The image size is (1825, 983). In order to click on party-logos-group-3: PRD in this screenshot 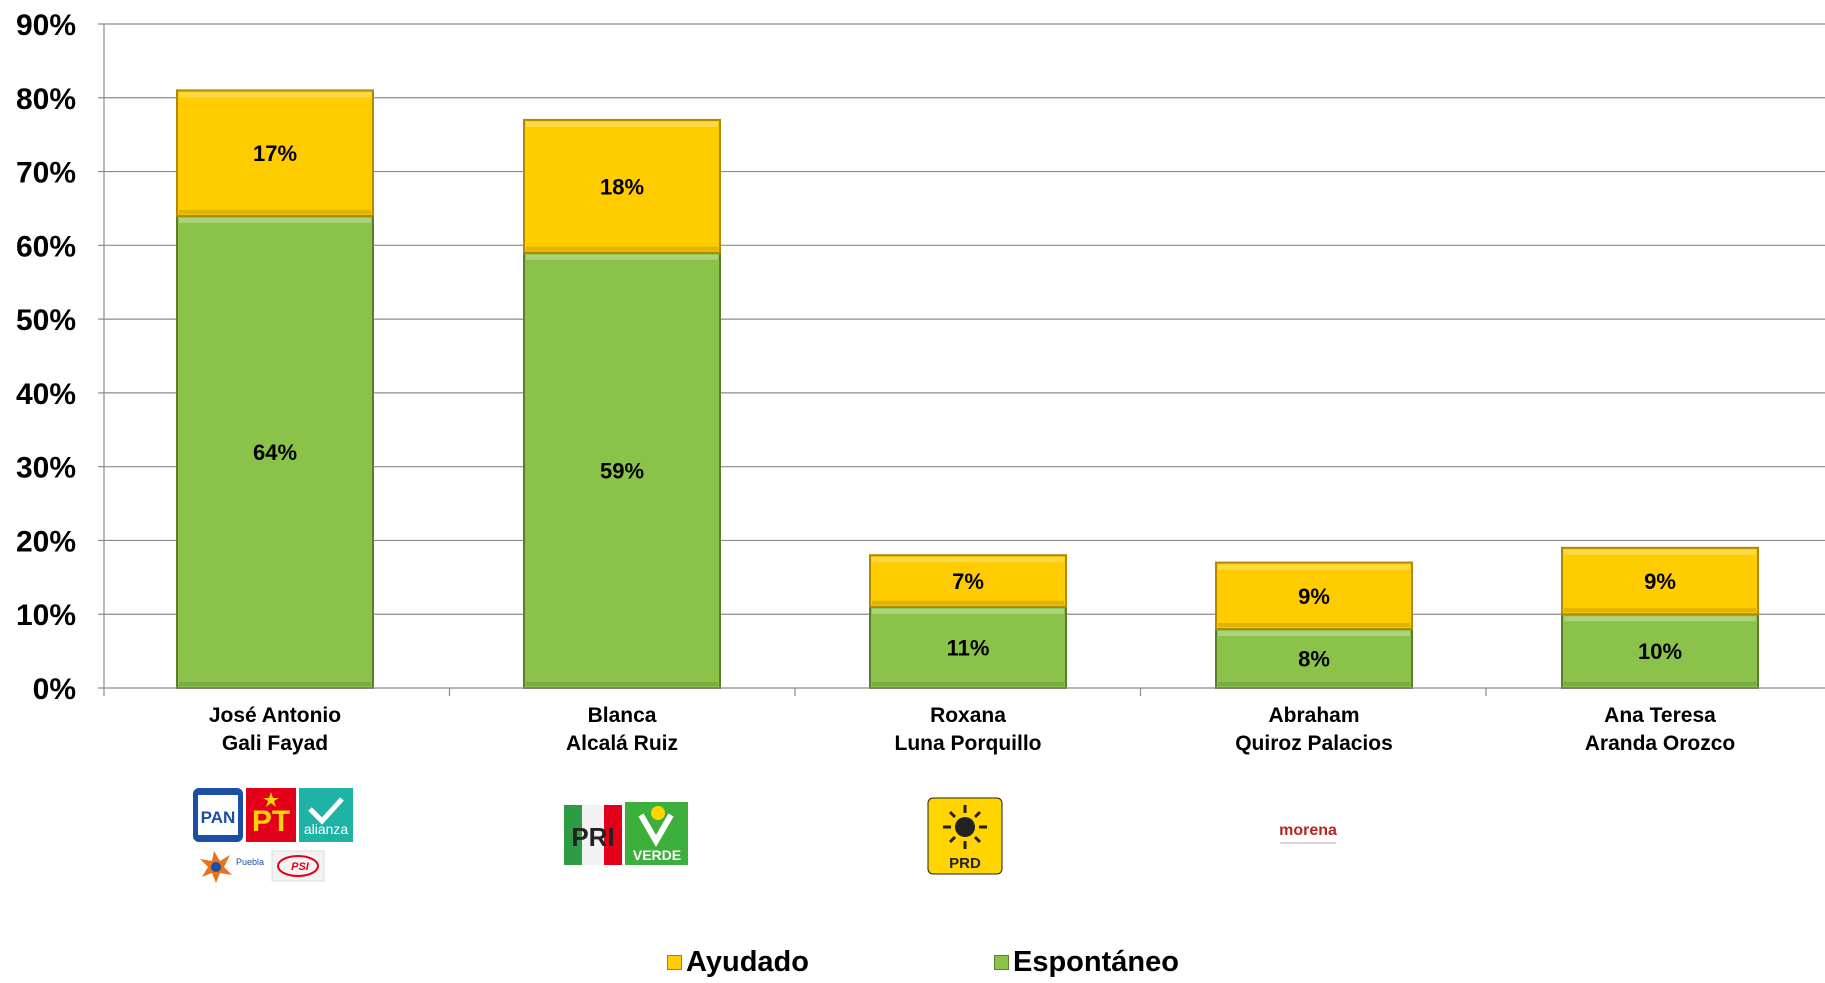, I will do `click(965, 836)`.